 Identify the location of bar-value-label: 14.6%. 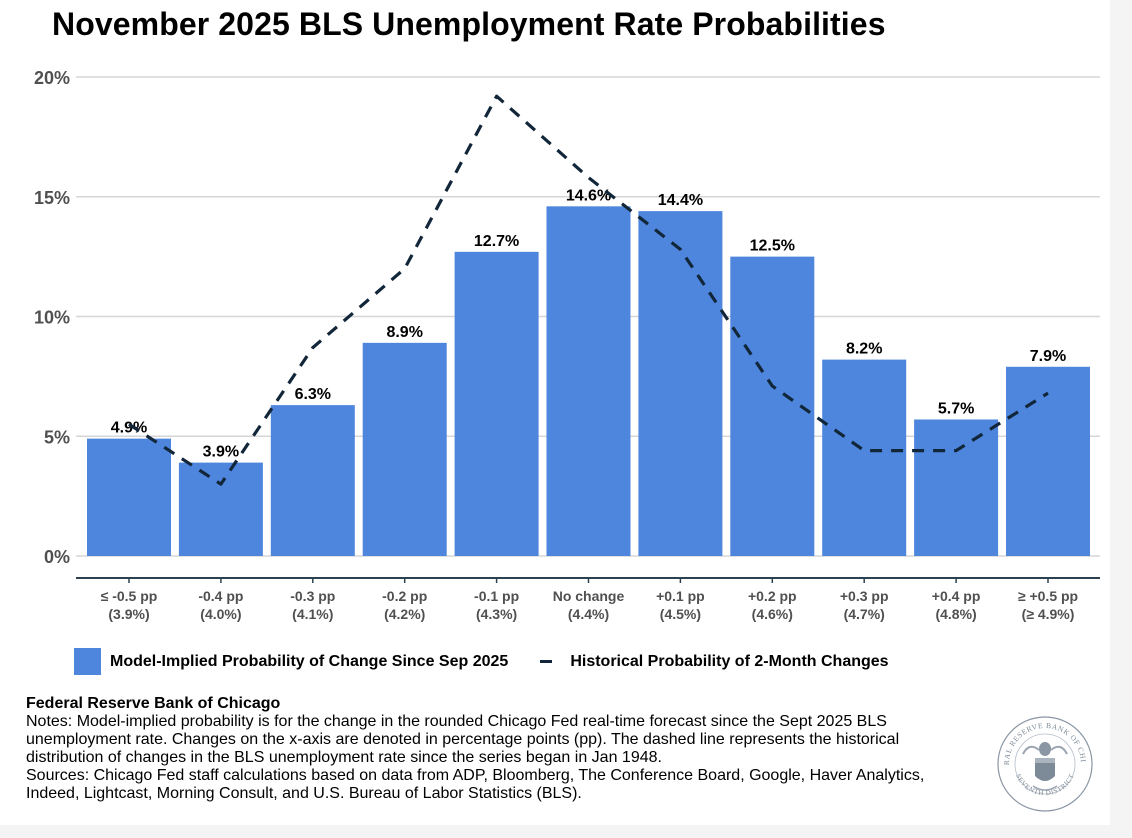
(588, 195).